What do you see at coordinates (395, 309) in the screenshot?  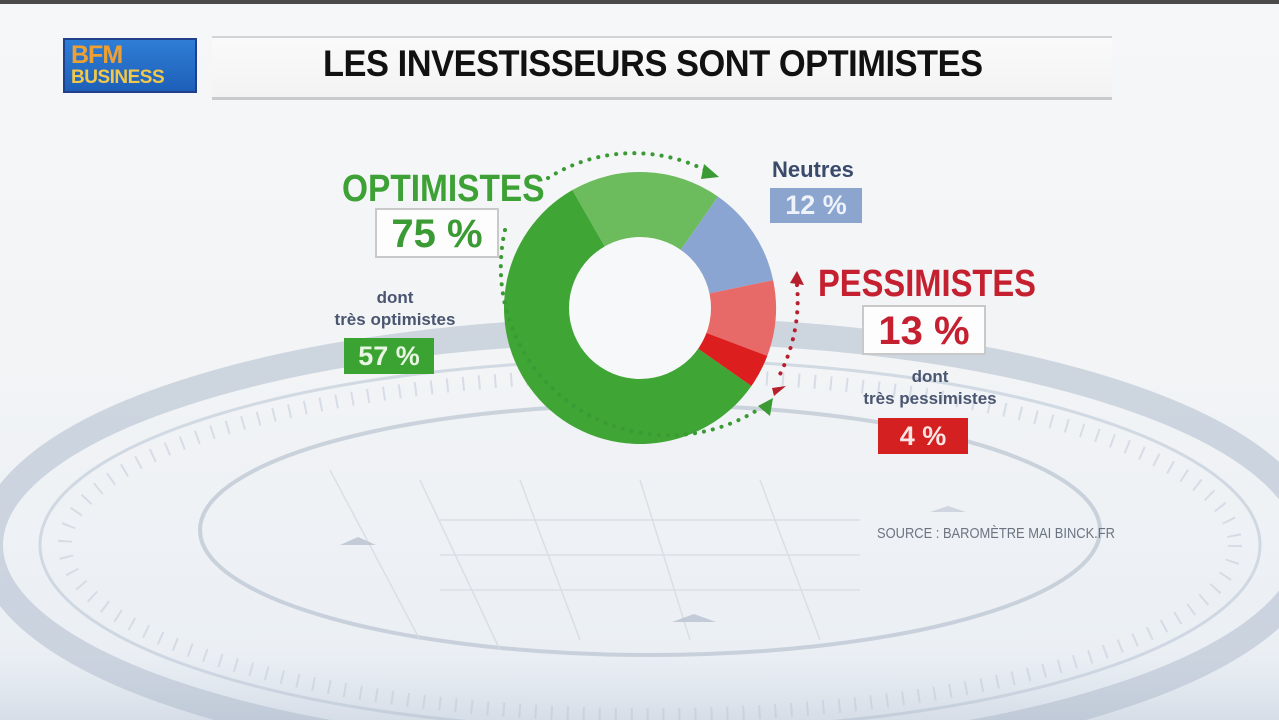 I see `tres-optimistes-caption: dont très optimistes` at bounding box center [395, 309].